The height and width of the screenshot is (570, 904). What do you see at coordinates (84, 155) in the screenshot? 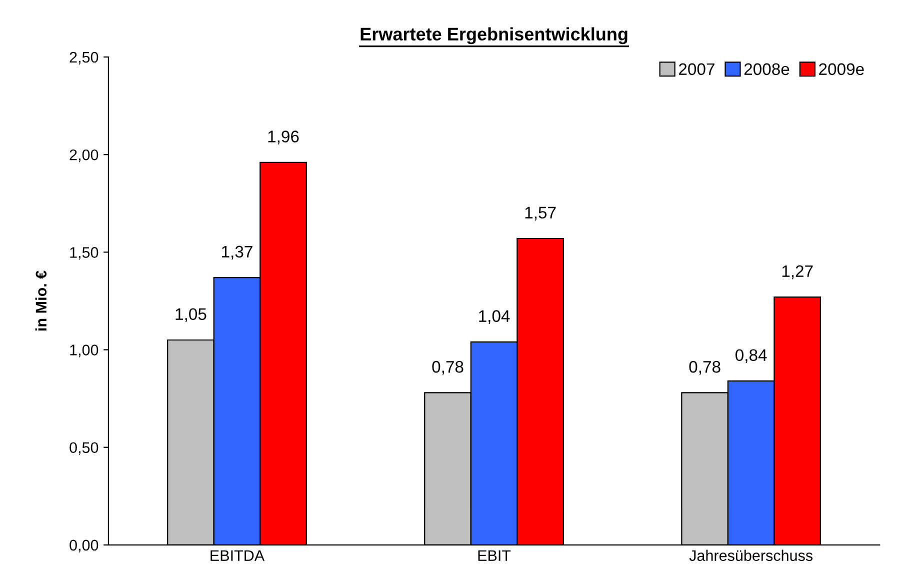
I see `y-tick-label: 2,00` at bounding box center [84, 155].